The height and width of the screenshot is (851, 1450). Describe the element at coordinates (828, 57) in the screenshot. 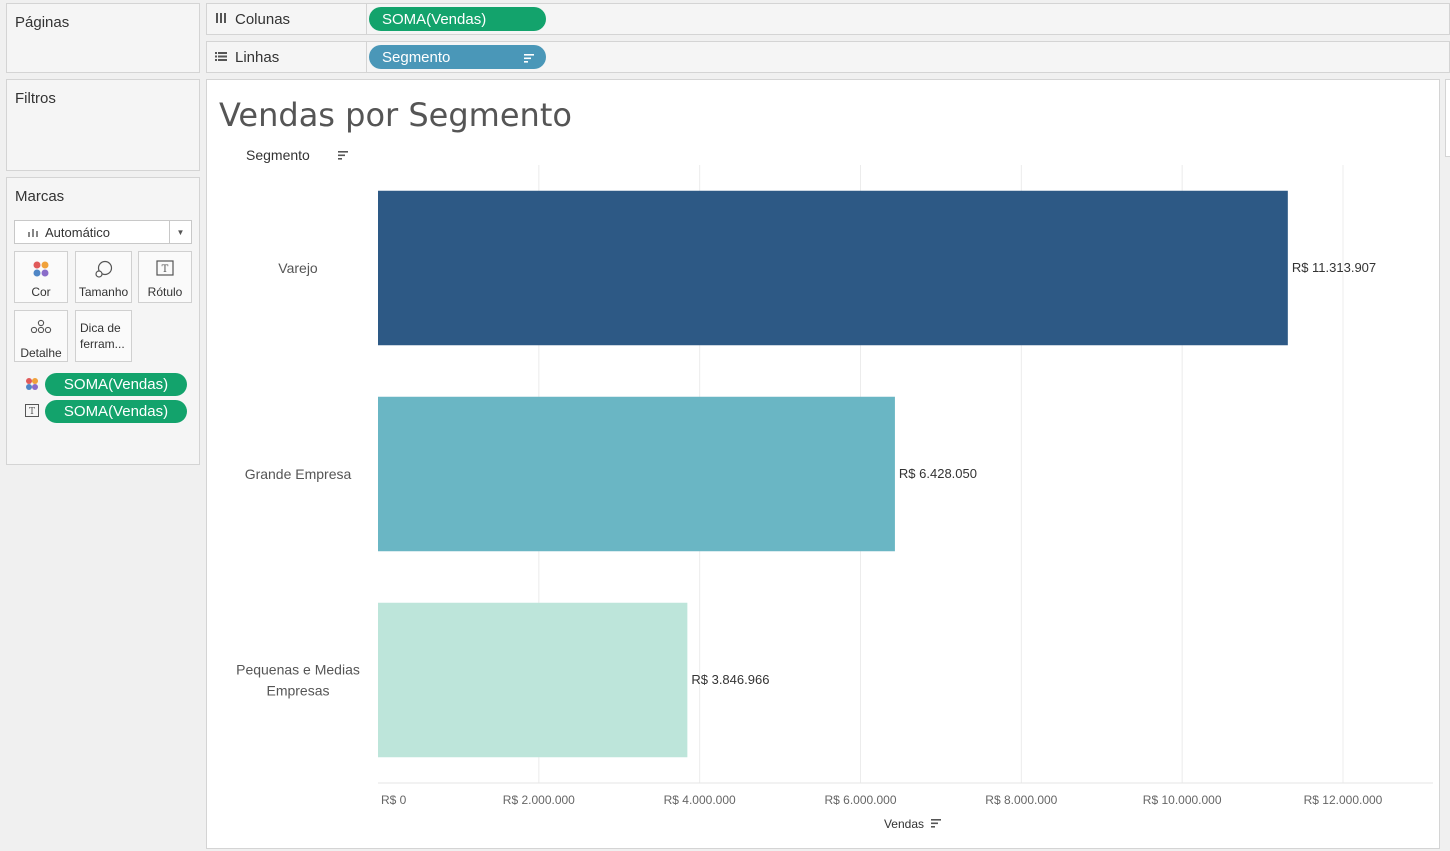

I see `rows-shelf: Linhas Segmento` at that location.